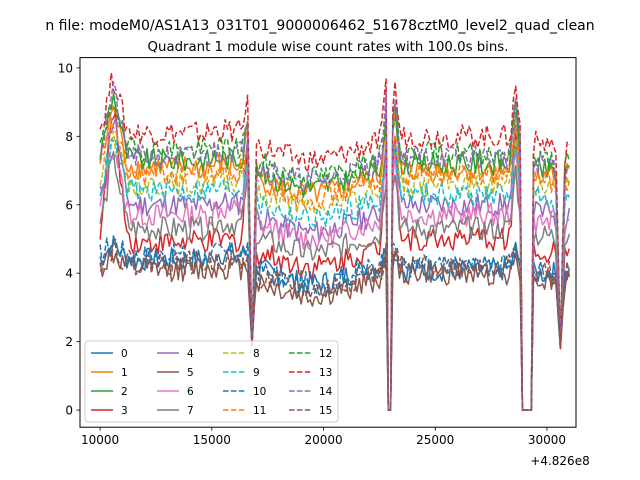  What do you see at coordinates (259, 392) in the screenshot?
I see `legend-label: 10` at bounding box center [259, 392].